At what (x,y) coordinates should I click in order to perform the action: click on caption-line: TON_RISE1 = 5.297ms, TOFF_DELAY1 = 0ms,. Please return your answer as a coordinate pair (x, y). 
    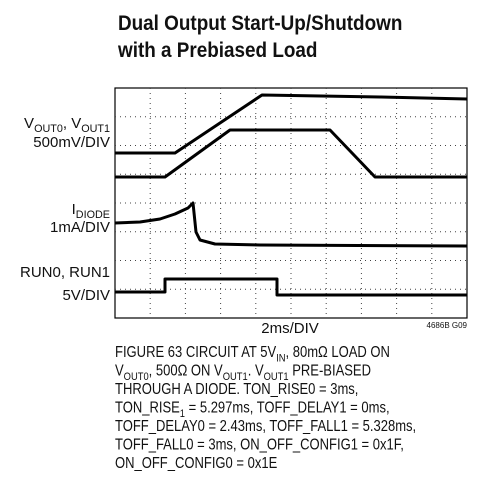
    Looking at the image, I should click on (252, 410).